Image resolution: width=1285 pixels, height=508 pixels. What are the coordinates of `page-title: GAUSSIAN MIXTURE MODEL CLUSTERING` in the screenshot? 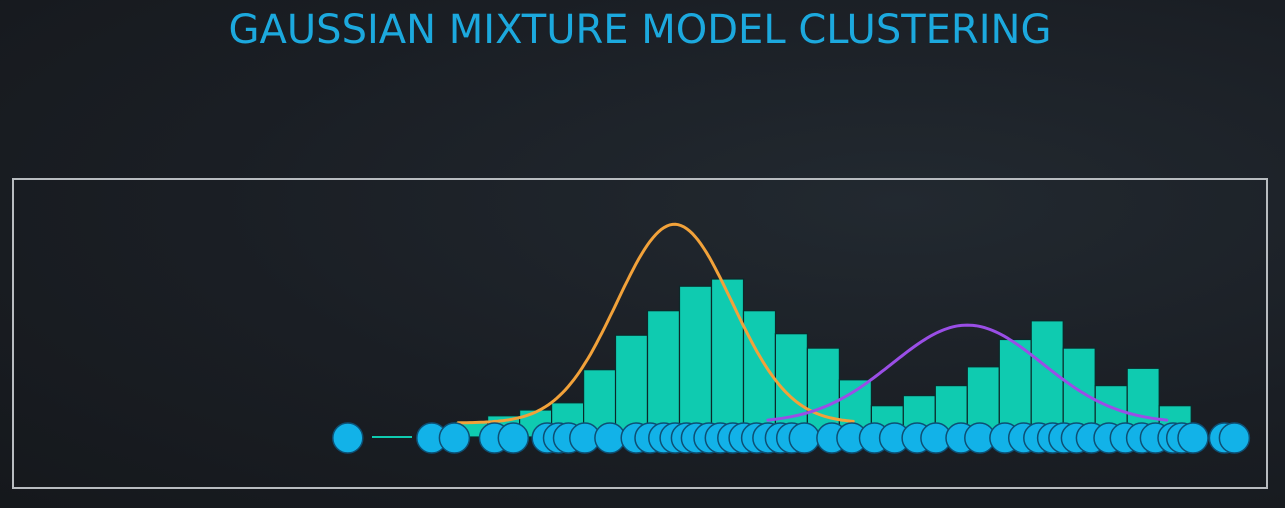 It's located at (640, 30).